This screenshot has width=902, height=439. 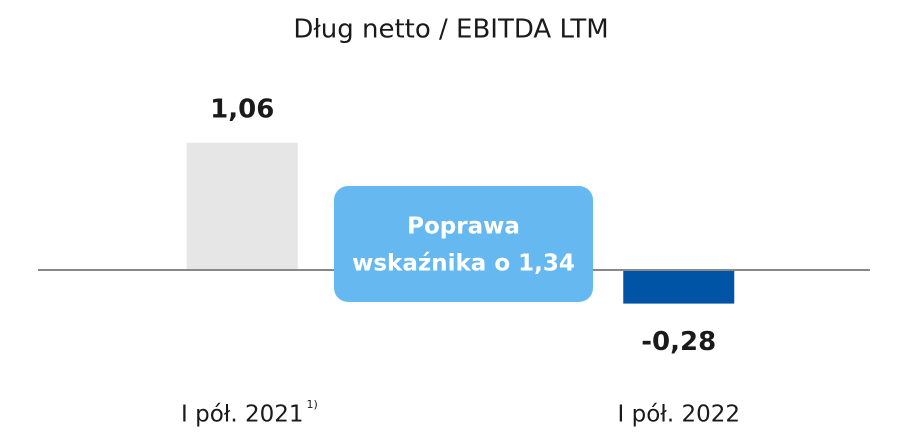 What do you see at coordinates (450, 30) in the screenshot?
I see `chart-title: Dług netto / EBITDA LTM` at bounding box center [450, 30].